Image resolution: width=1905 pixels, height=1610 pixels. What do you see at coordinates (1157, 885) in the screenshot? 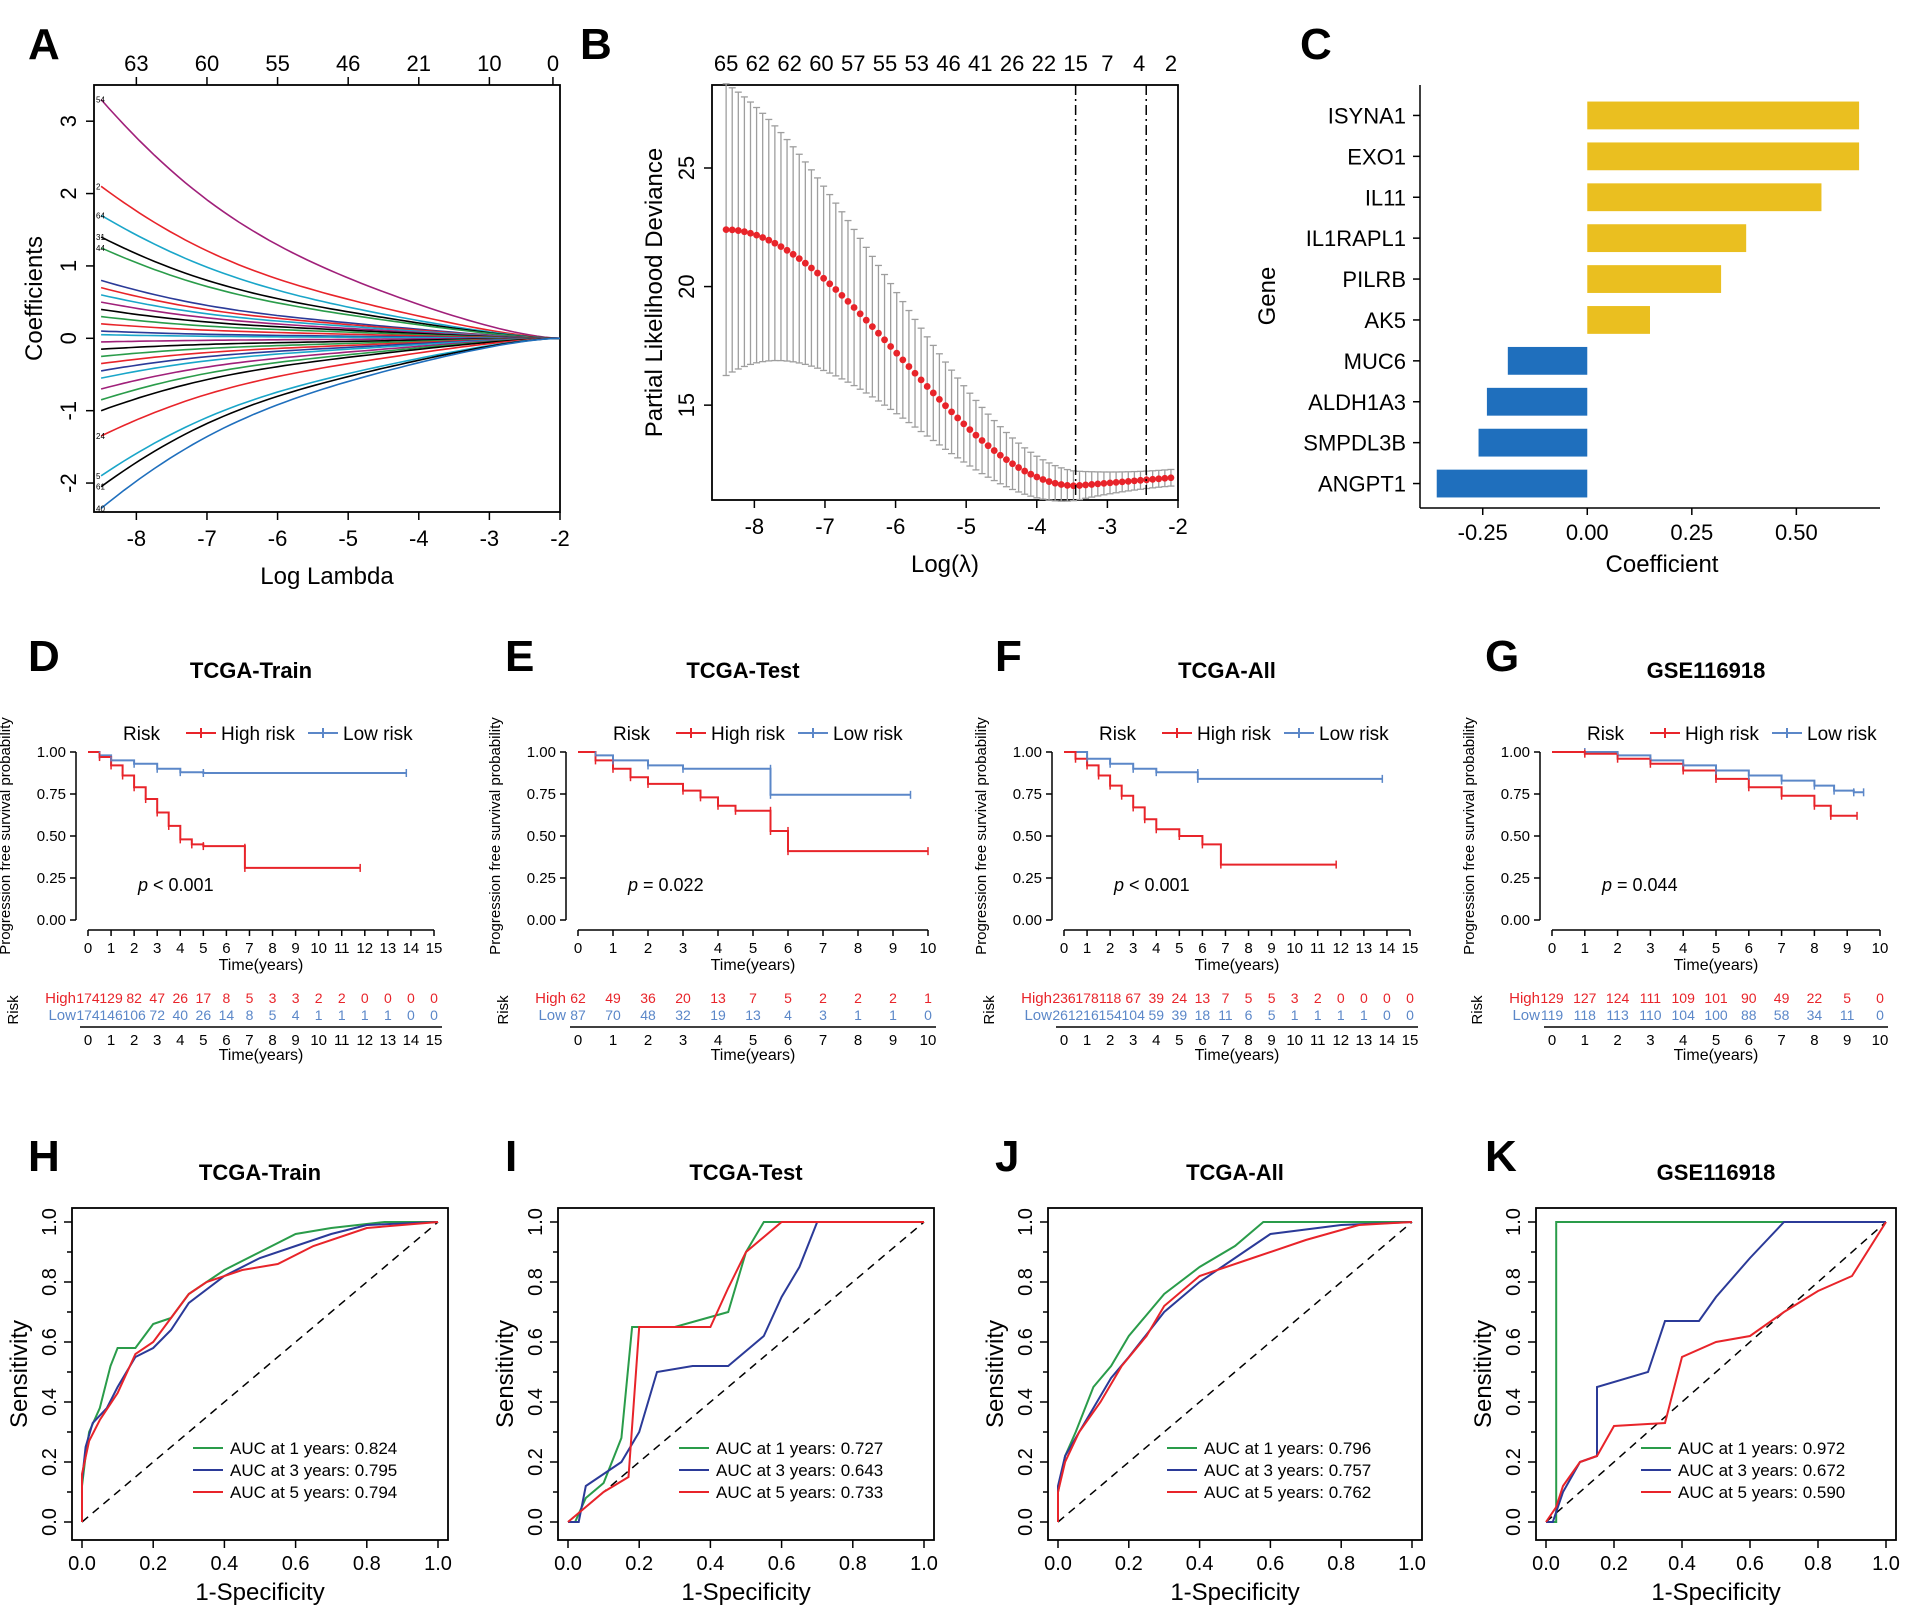
I see `km-pvalue-text-f: < 0.001` at bounding box center [1157, 885].